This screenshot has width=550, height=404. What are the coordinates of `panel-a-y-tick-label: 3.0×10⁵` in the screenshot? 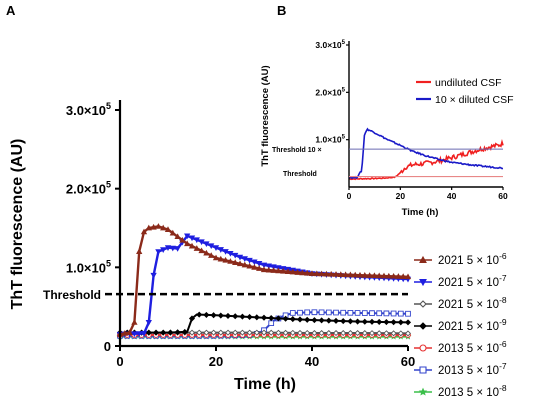 It's located at (88, 109).